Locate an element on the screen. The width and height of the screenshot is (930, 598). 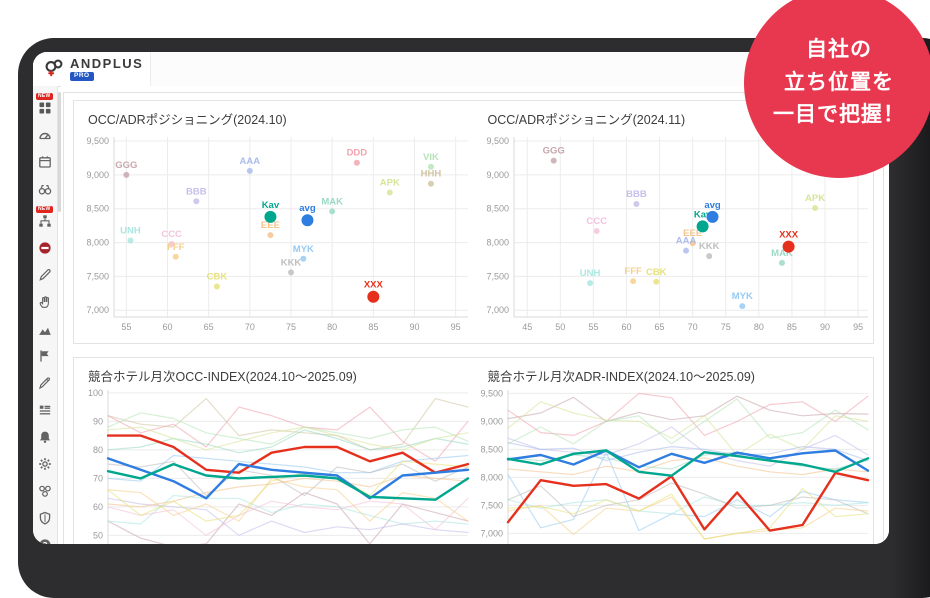
sidebar-item-help: ? is located at coordinates (45, 540).